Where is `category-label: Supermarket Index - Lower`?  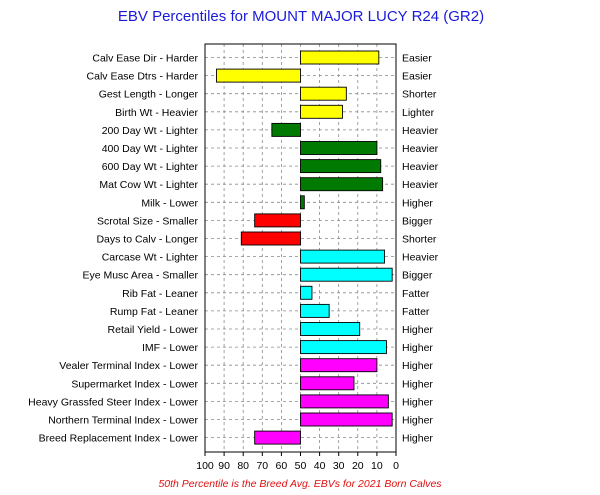 category-label: Supermarket Index - Lower is located at coordinates (134, 384).